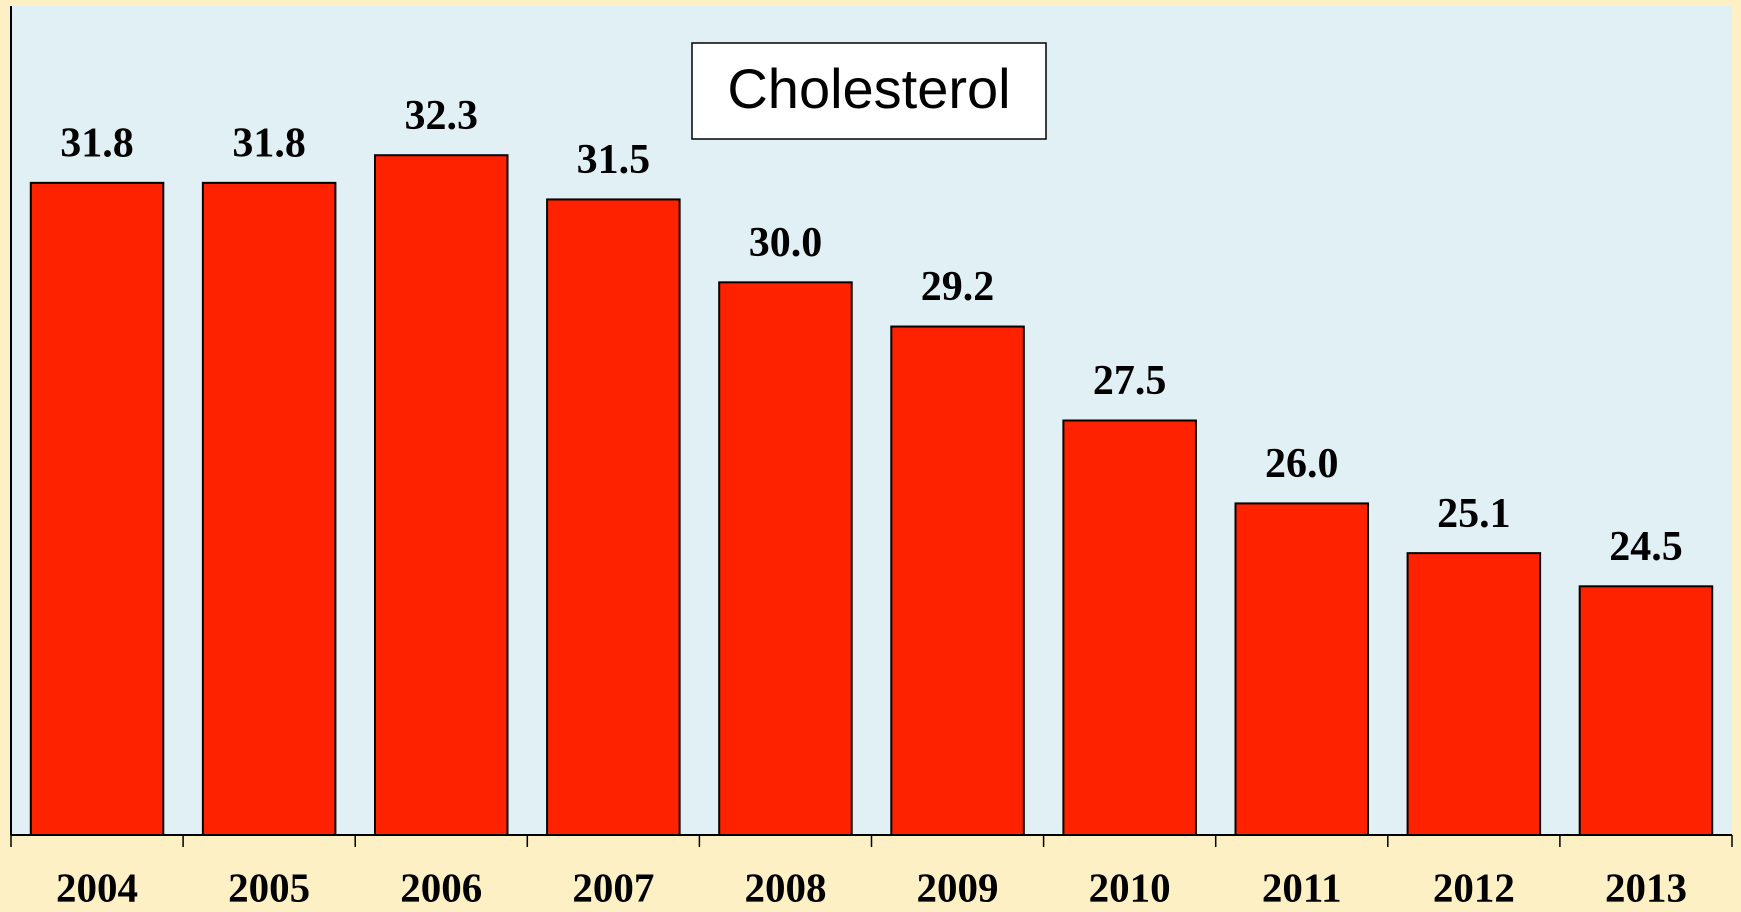 The width and height of the screenshot is (1741, 912). Describe the element at coordinates (442, 116) in the screenshot. I see `value-label: 32.3` at that location.